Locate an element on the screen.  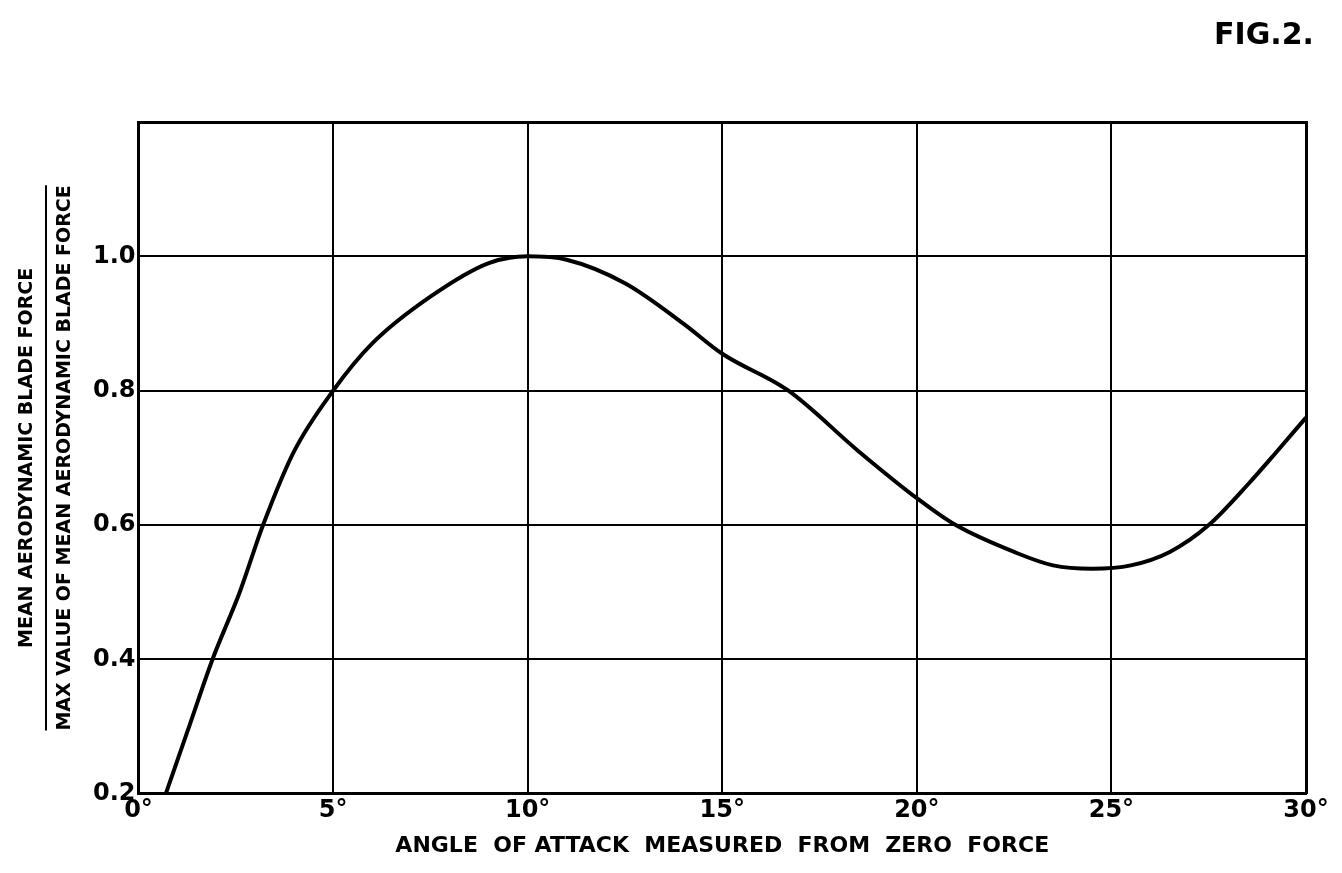
chart-title: FIG.2. is located at coordinates (1264, 33).